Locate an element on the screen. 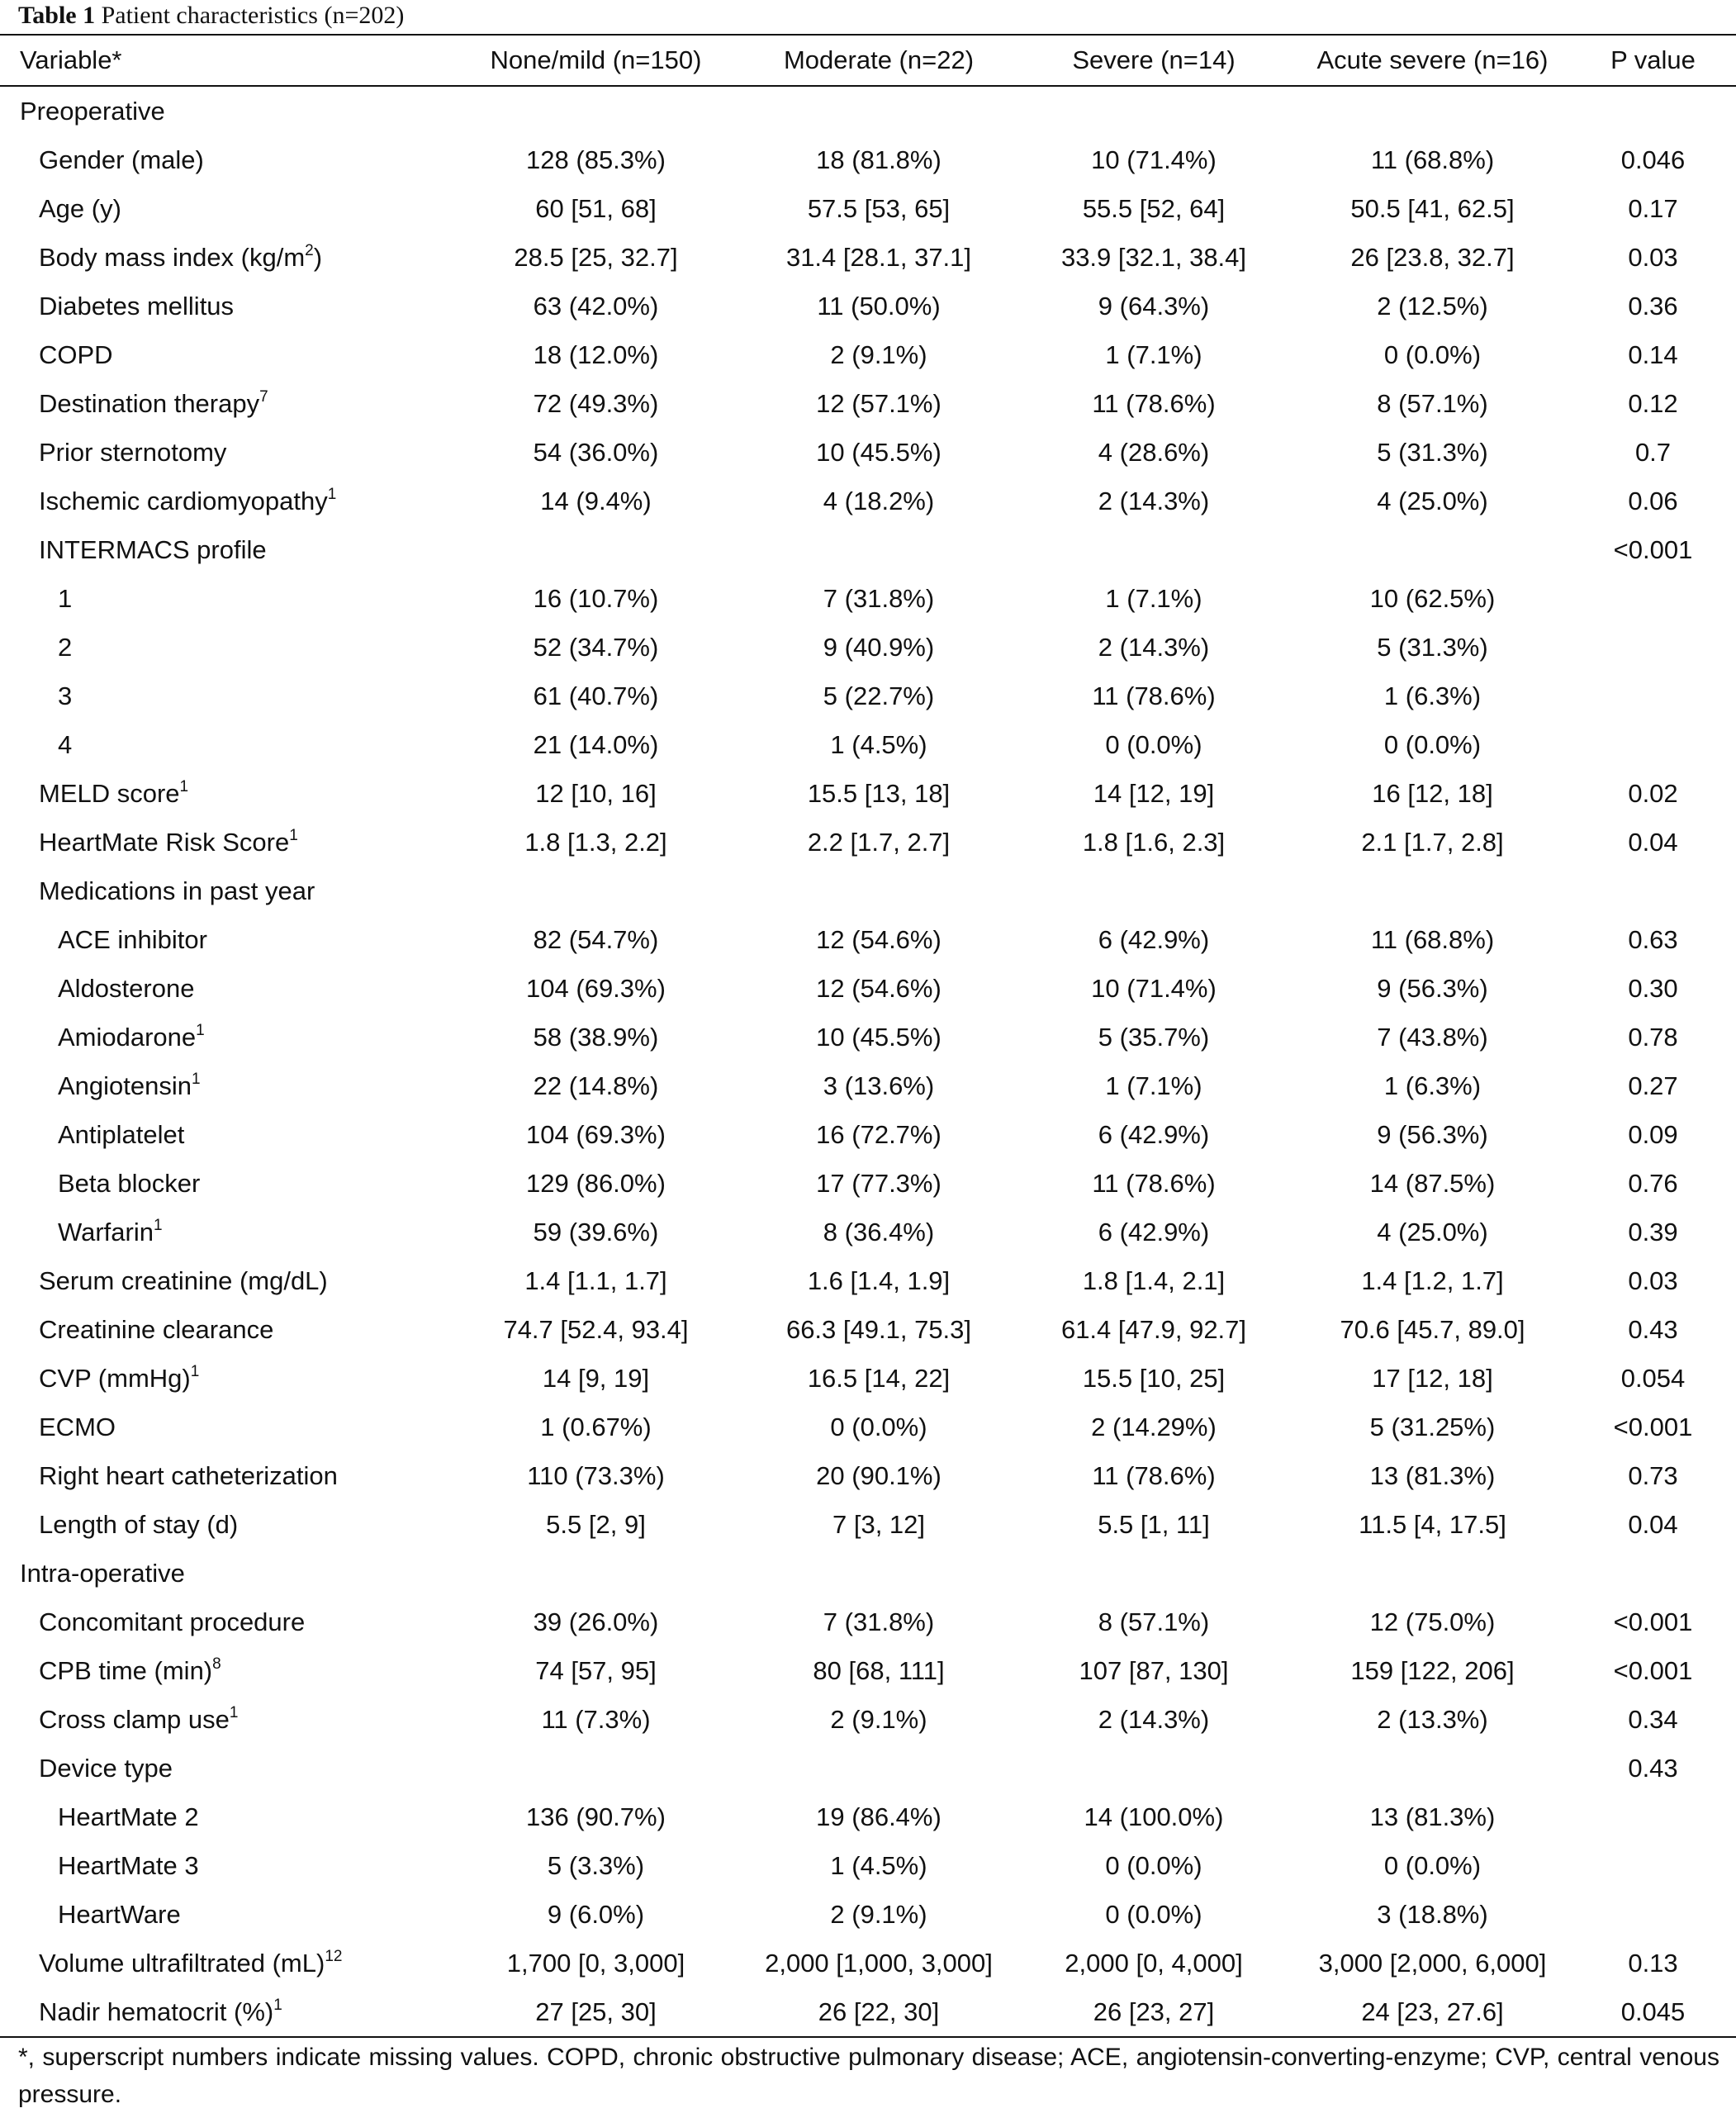  missing-count-superscript: 2 is located at coordinates (309, 250).